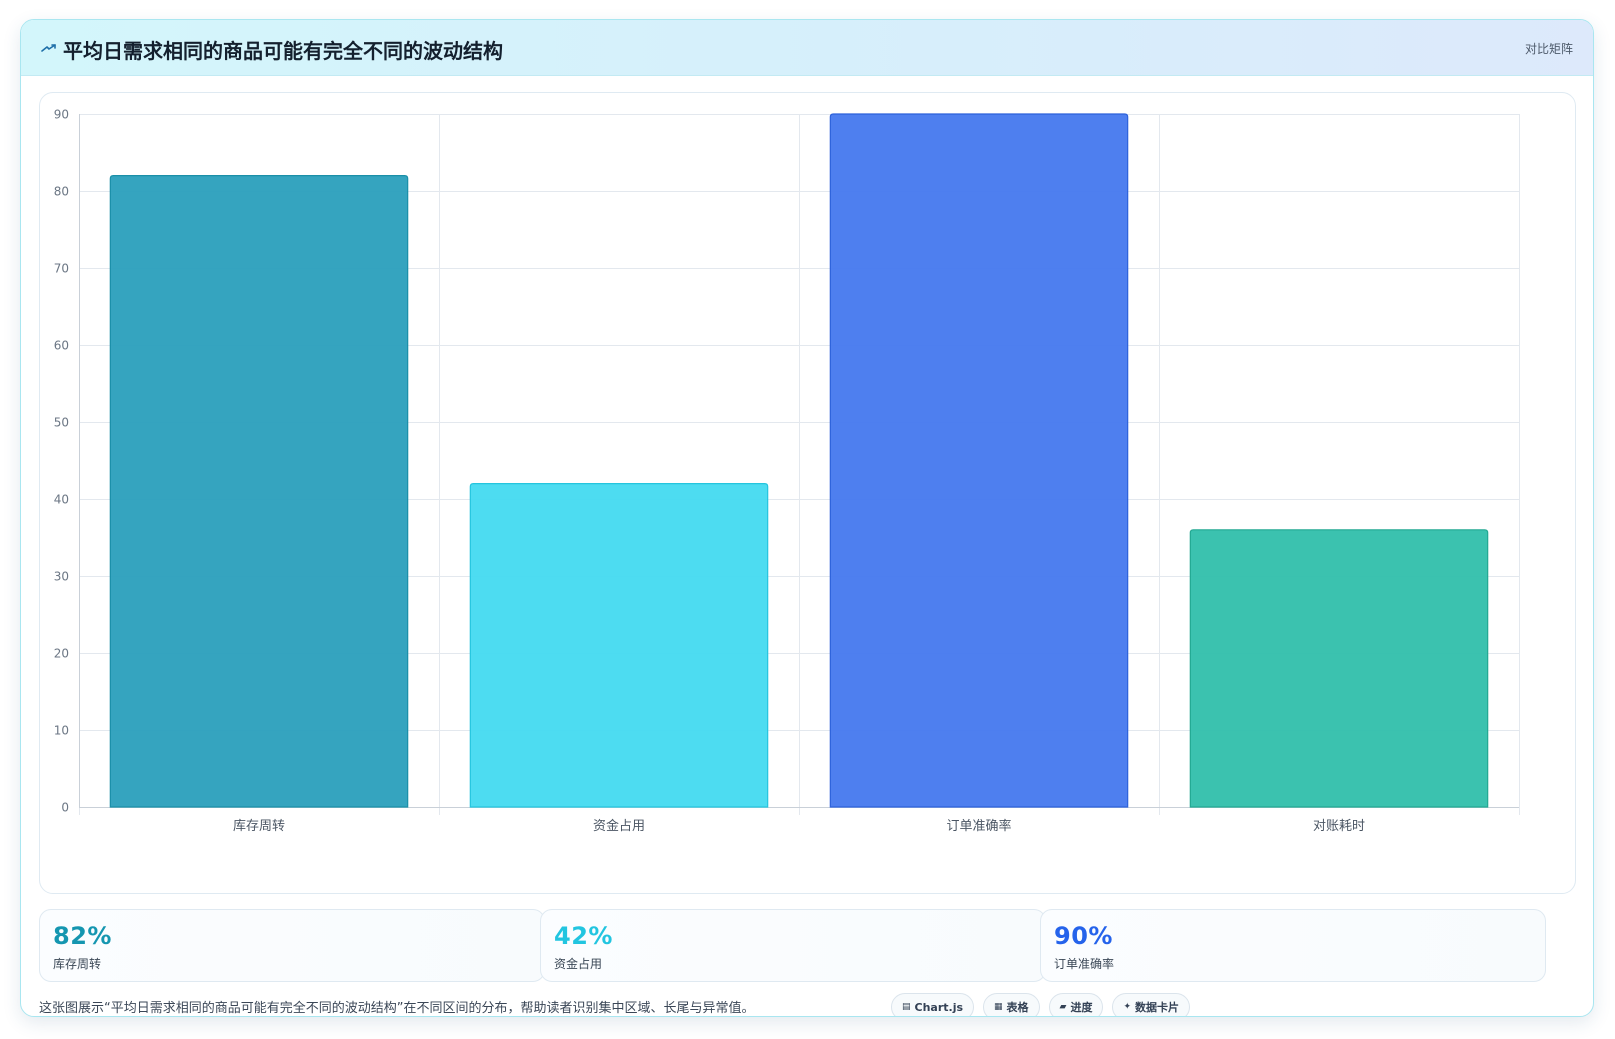 This screenshot has height=1039, width=1615. I want to click on x-tick-label: 订单准确率, so click(978, 826).